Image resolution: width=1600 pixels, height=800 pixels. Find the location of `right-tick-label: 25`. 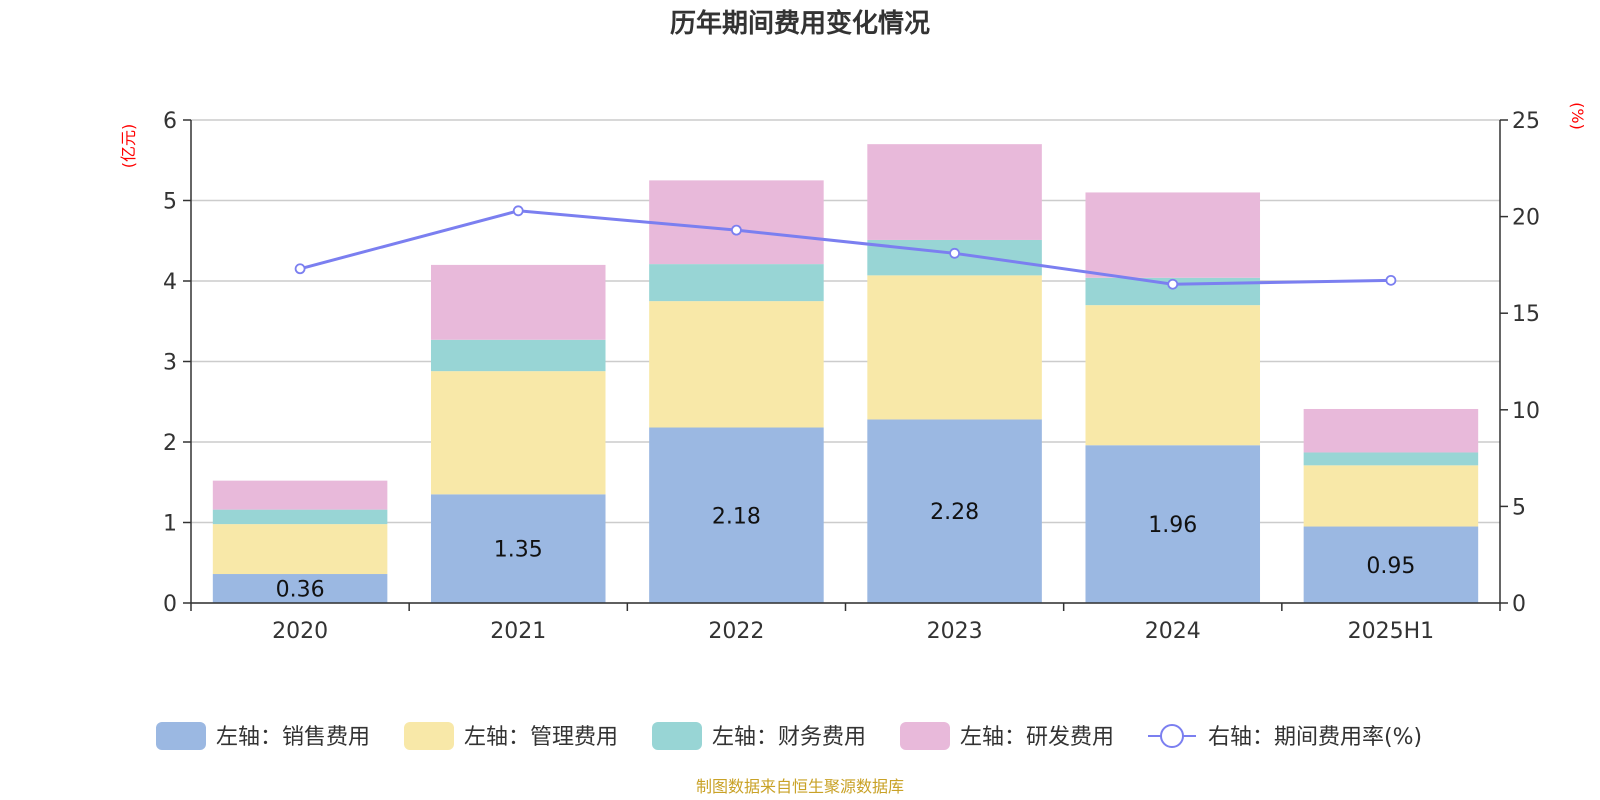

right-tick-label: 25 is located at coordinates (1526, 121).